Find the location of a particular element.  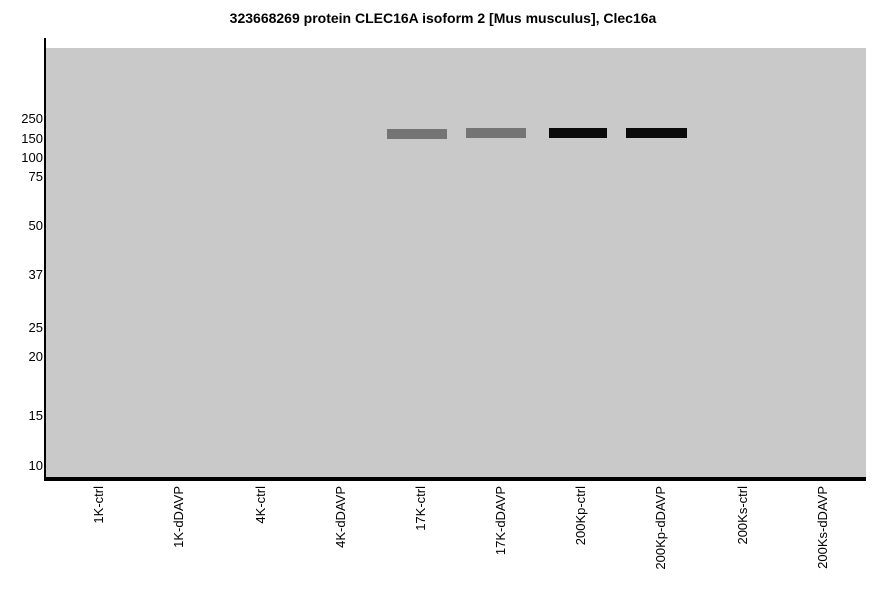

mw-marker-150: 150 is located at coordinates (32, 138).